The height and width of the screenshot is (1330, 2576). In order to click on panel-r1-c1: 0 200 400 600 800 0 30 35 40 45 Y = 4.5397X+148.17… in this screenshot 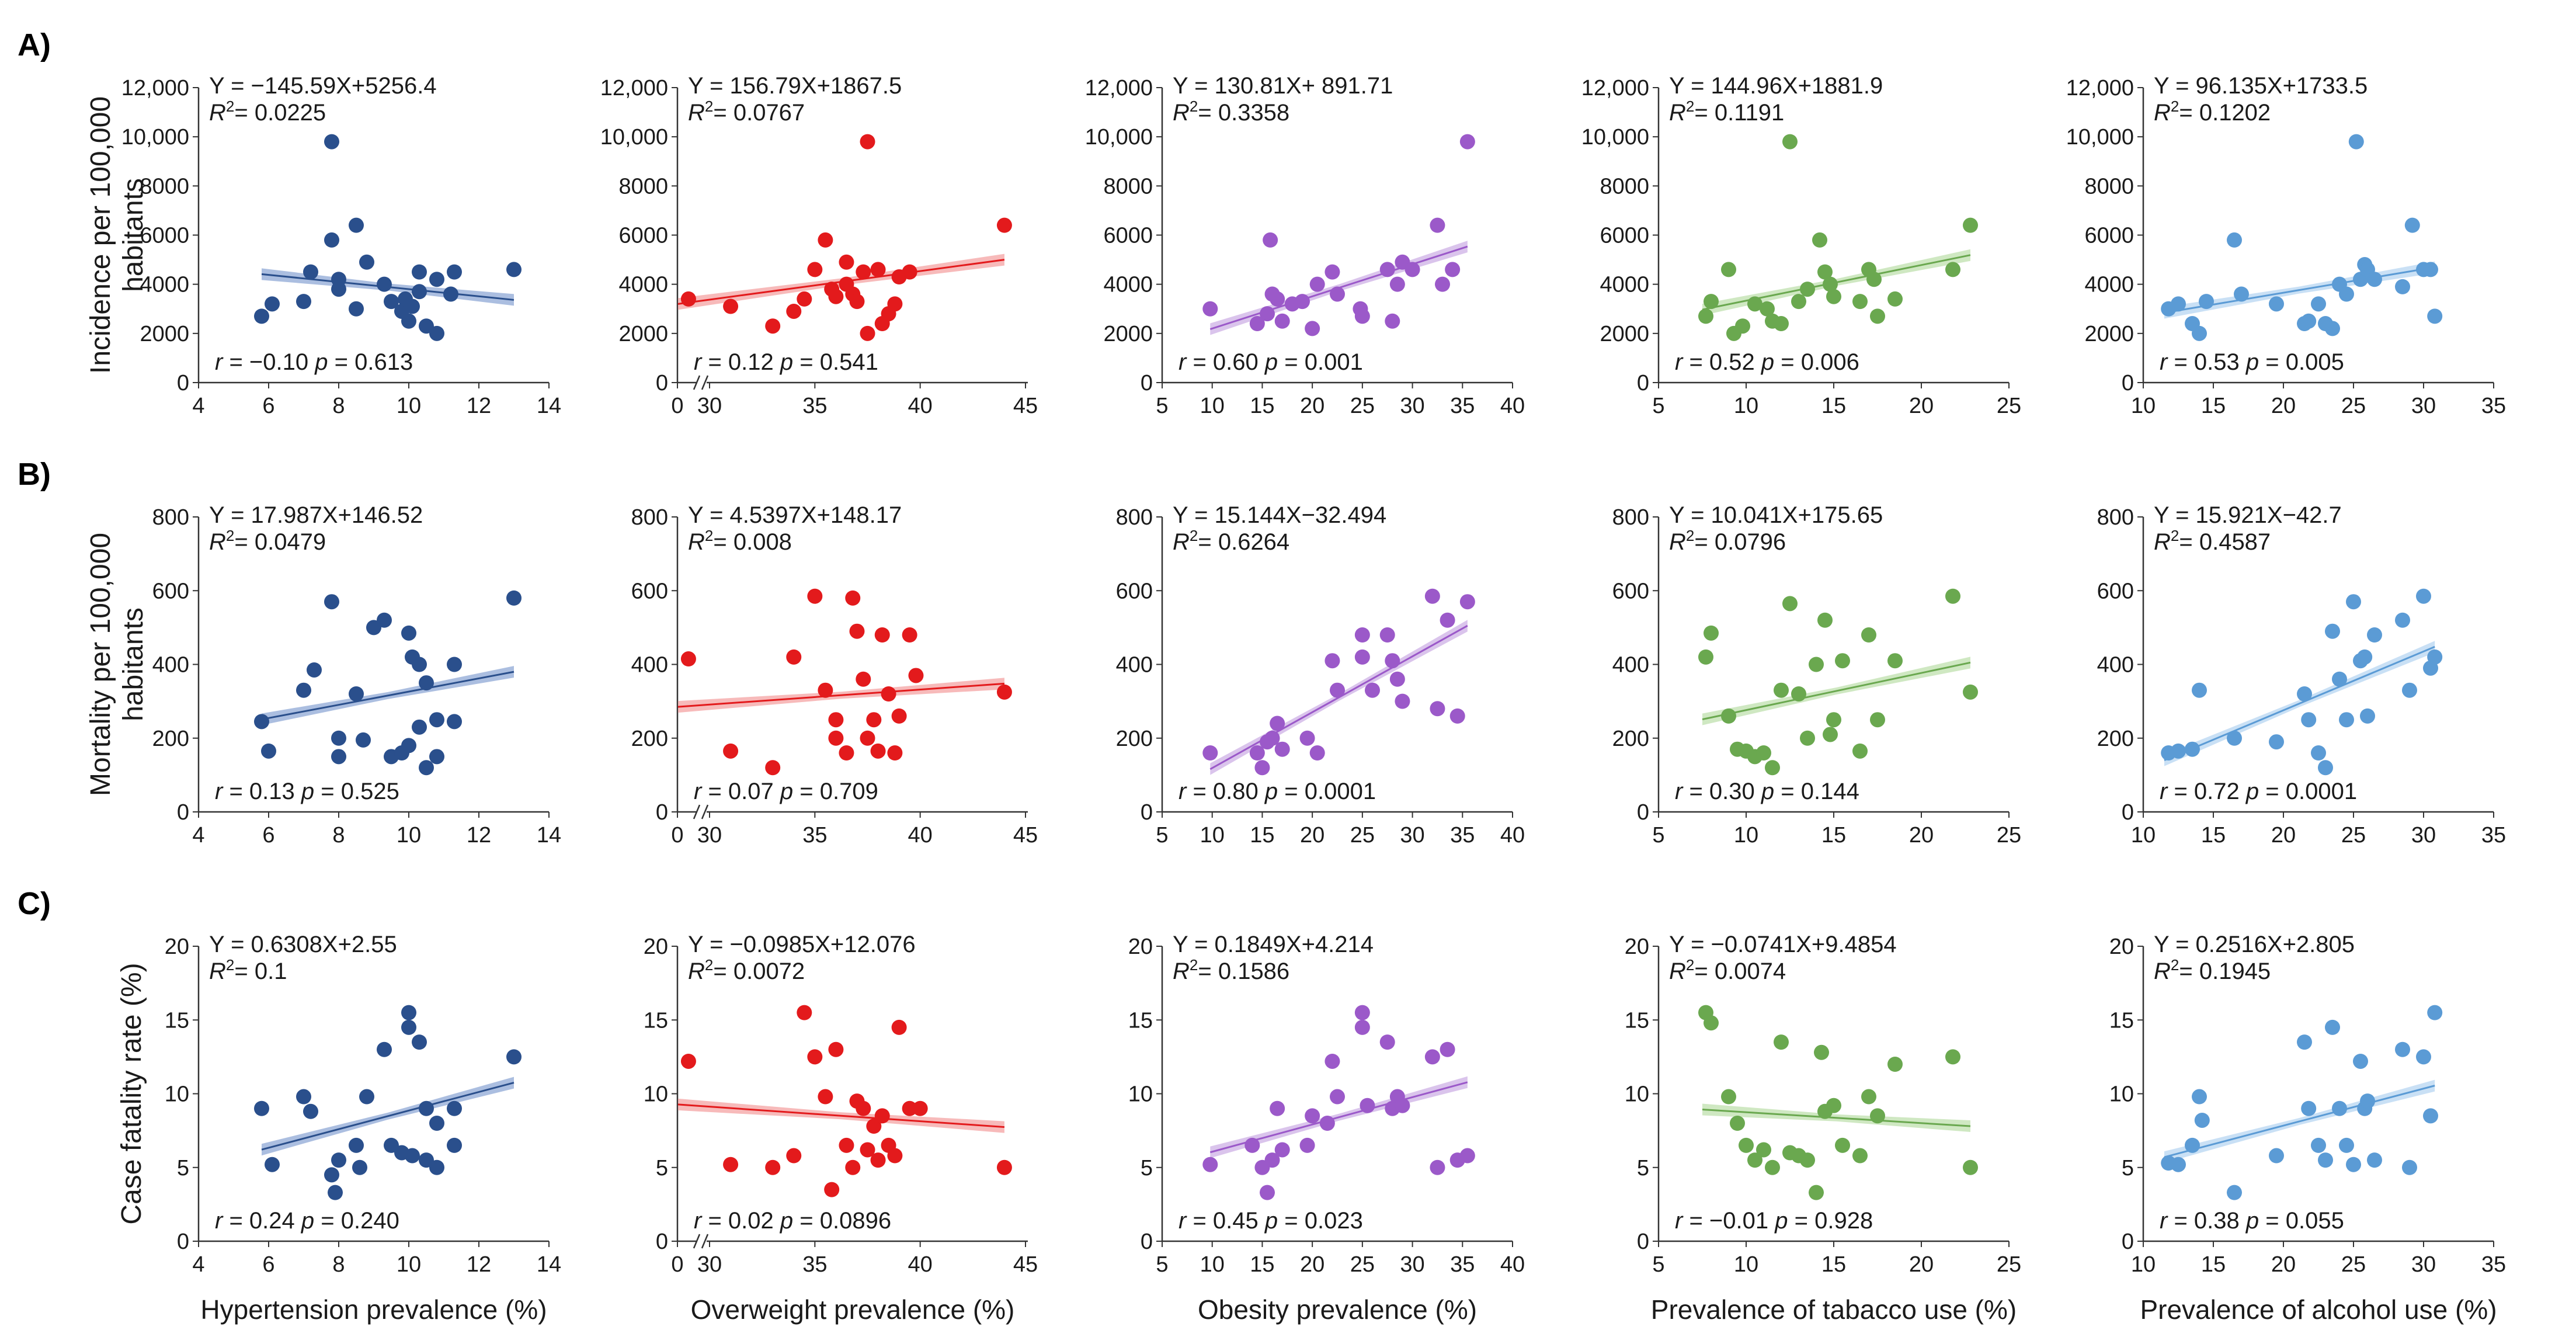, I will do `click(834, 675)`.